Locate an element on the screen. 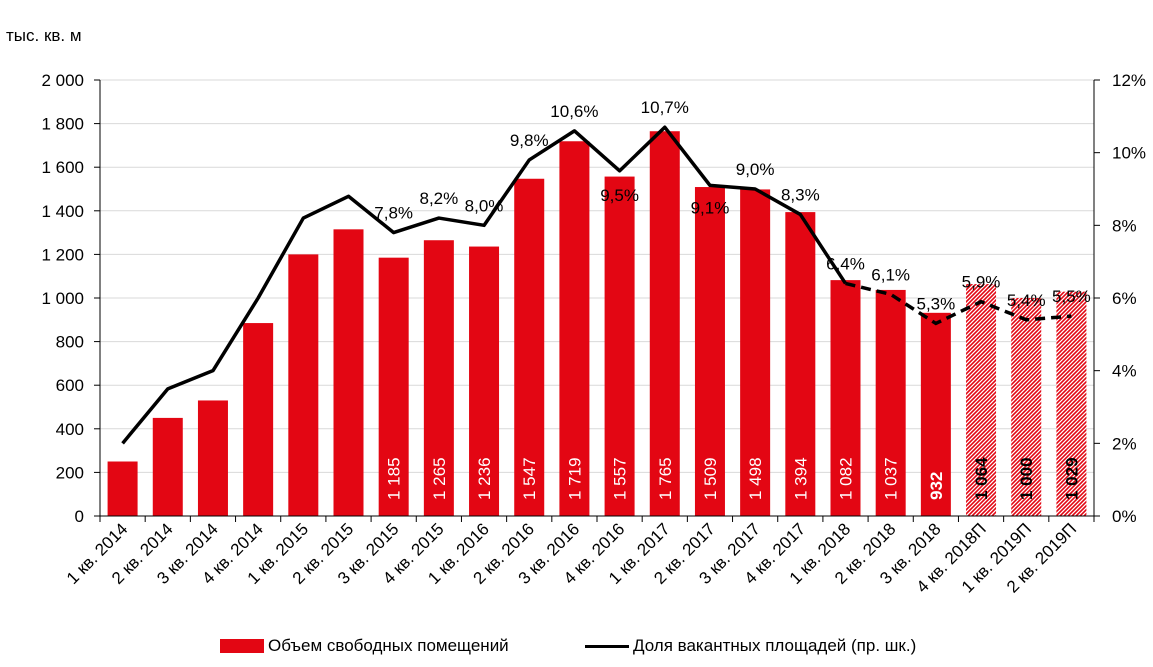 This screenshot has width=1153, height=667. line-data-label: 8,3% is located at coordinates (800, 194).